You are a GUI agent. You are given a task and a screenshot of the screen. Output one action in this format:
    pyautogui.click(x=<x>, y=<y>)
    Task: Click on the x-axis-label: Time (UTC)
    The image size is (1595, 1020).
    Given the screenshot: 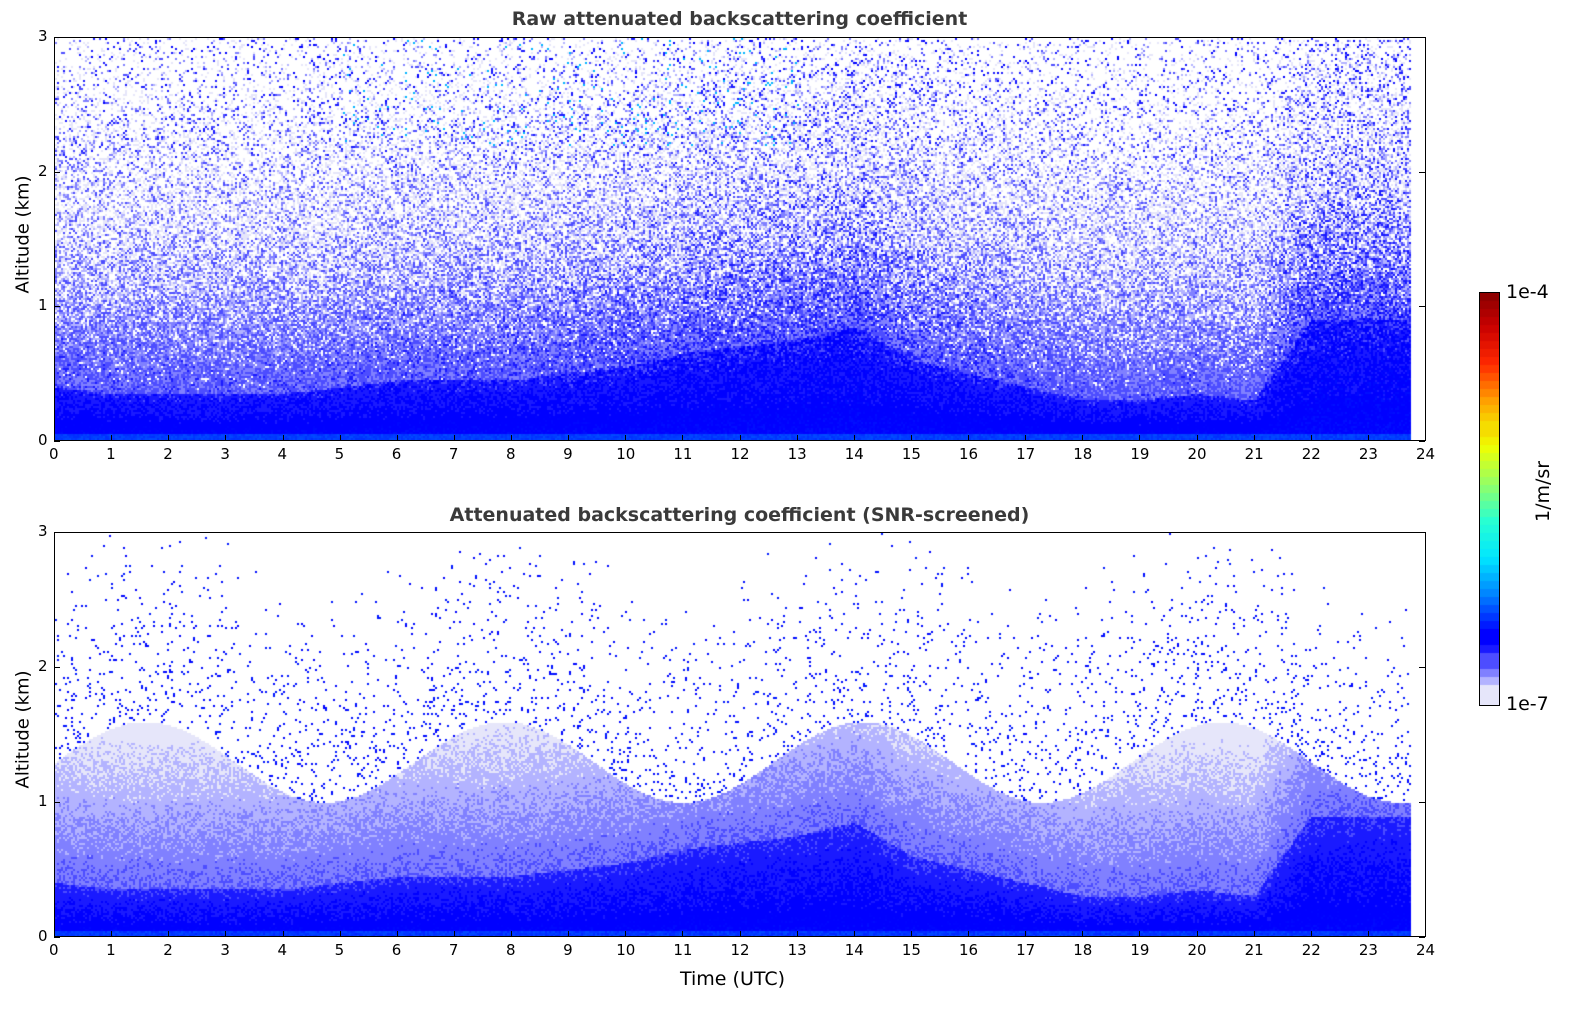 What is the action you would take?
    pyautogui.click(x=733, y=979)
    